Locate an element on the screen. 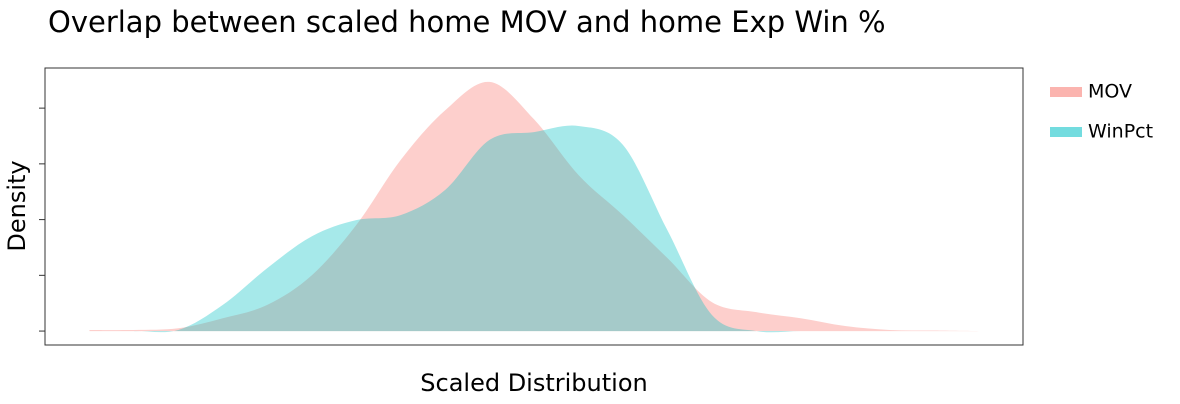  x-axis-label: Scaled Distribution is located at coordinates (533, 383).